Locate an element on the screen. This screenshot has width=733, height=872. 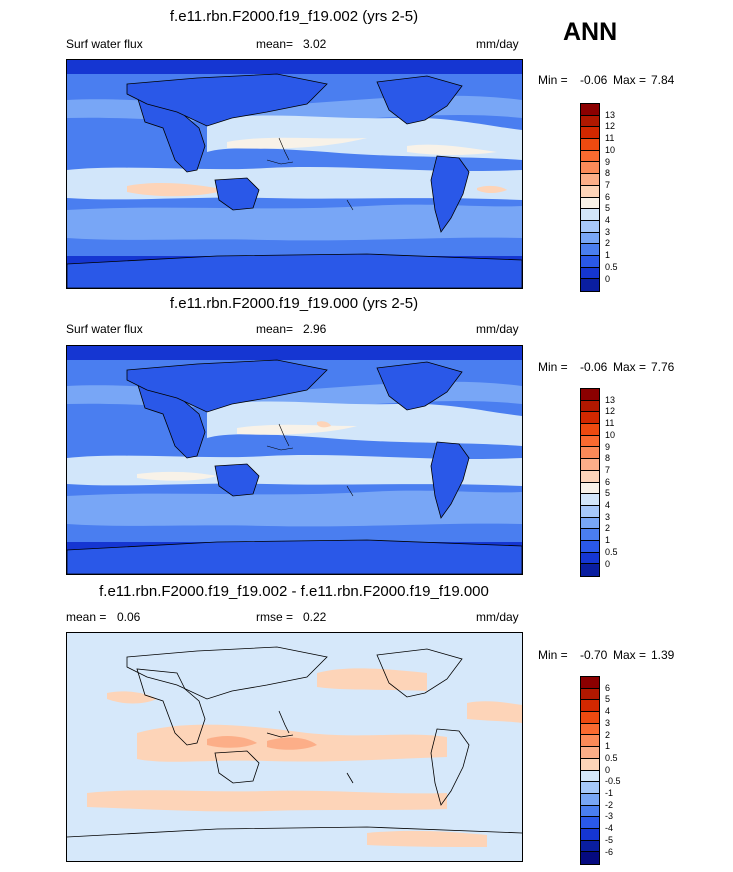
colorbar-tick-label: -3 is located at coordinates (609, 816).